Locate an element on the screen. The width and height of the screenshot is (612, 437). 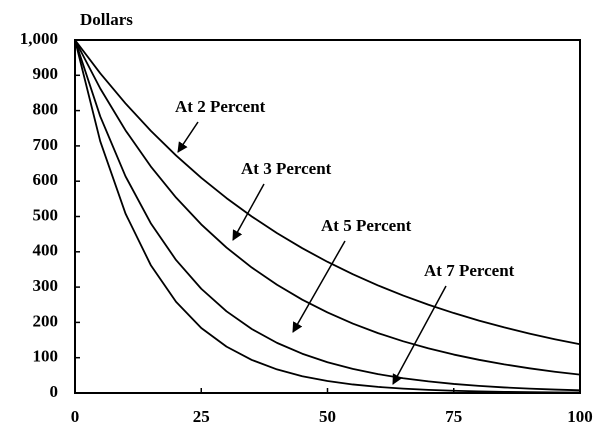
x-tick-label: 0 is located at coordinates (75, 416).